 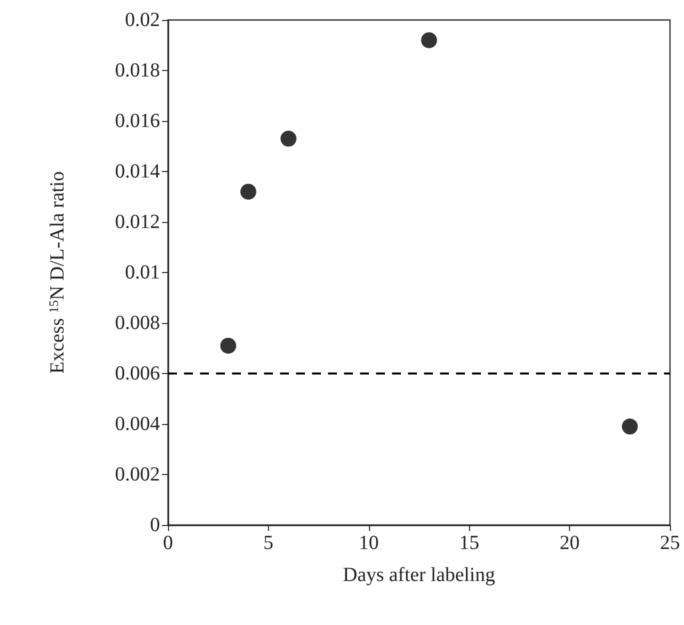 I want to click on y-tick-label: 0.002, so click(x=137, y=475).